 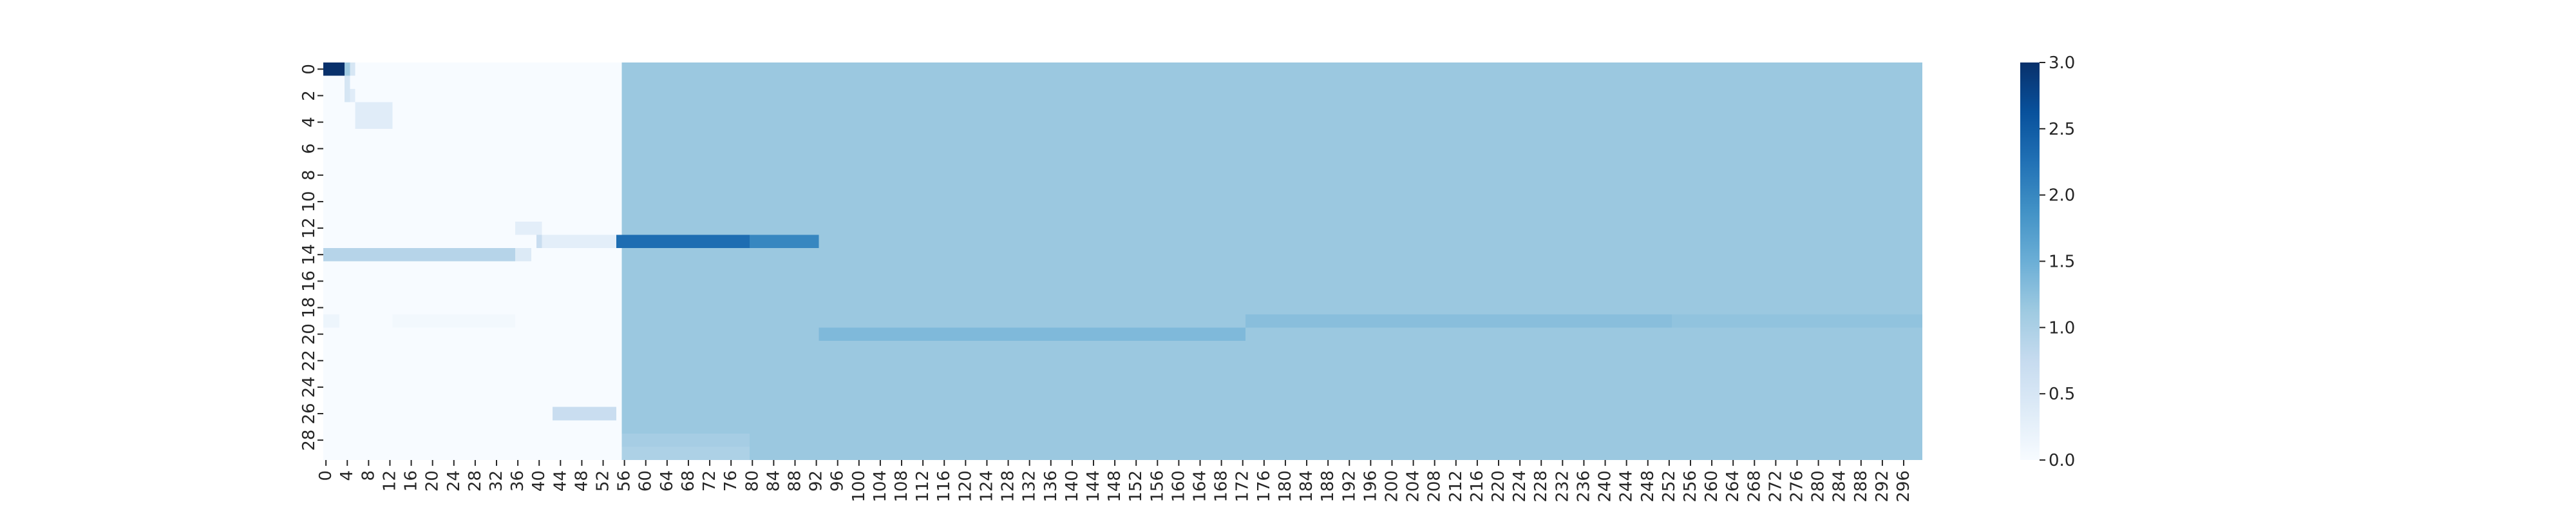 I want to click on x-tick-label: 256, so click(x=1690, y=486).